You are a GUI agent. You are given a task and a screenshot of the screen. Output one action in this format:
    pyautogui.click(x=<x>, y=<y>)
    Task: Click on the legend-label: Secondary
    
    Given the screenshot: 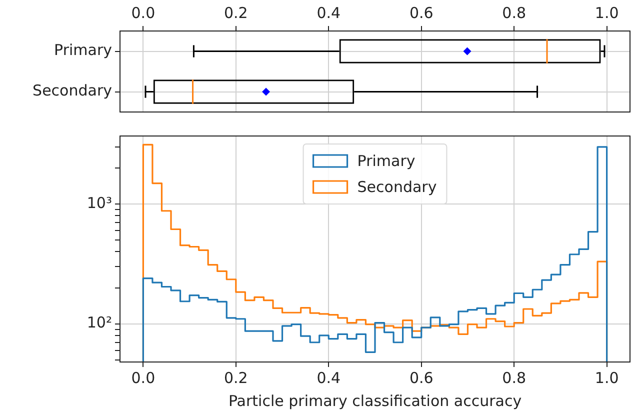 What is the action you would take?
    pyautogui.click(x=397, y=187)
    